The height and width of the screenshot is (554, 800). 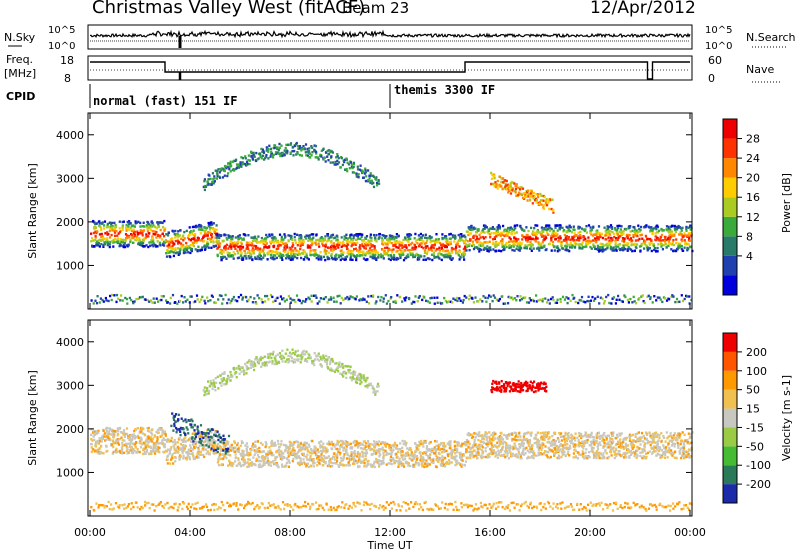 I want to click on colorbar-tick-label: 24, so click(x=753, y=158).